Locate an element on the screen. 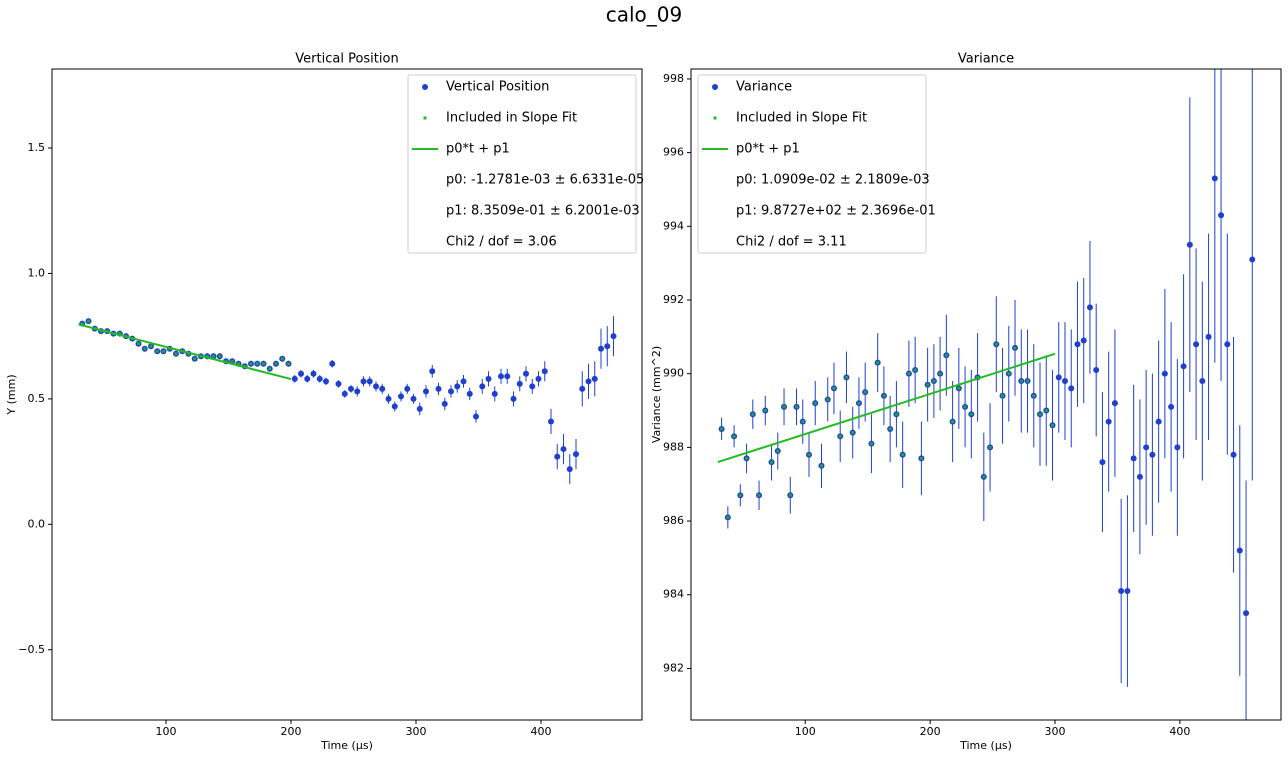  y-axis-label: Variance (mm^2) is located at coordinates (656, 394).